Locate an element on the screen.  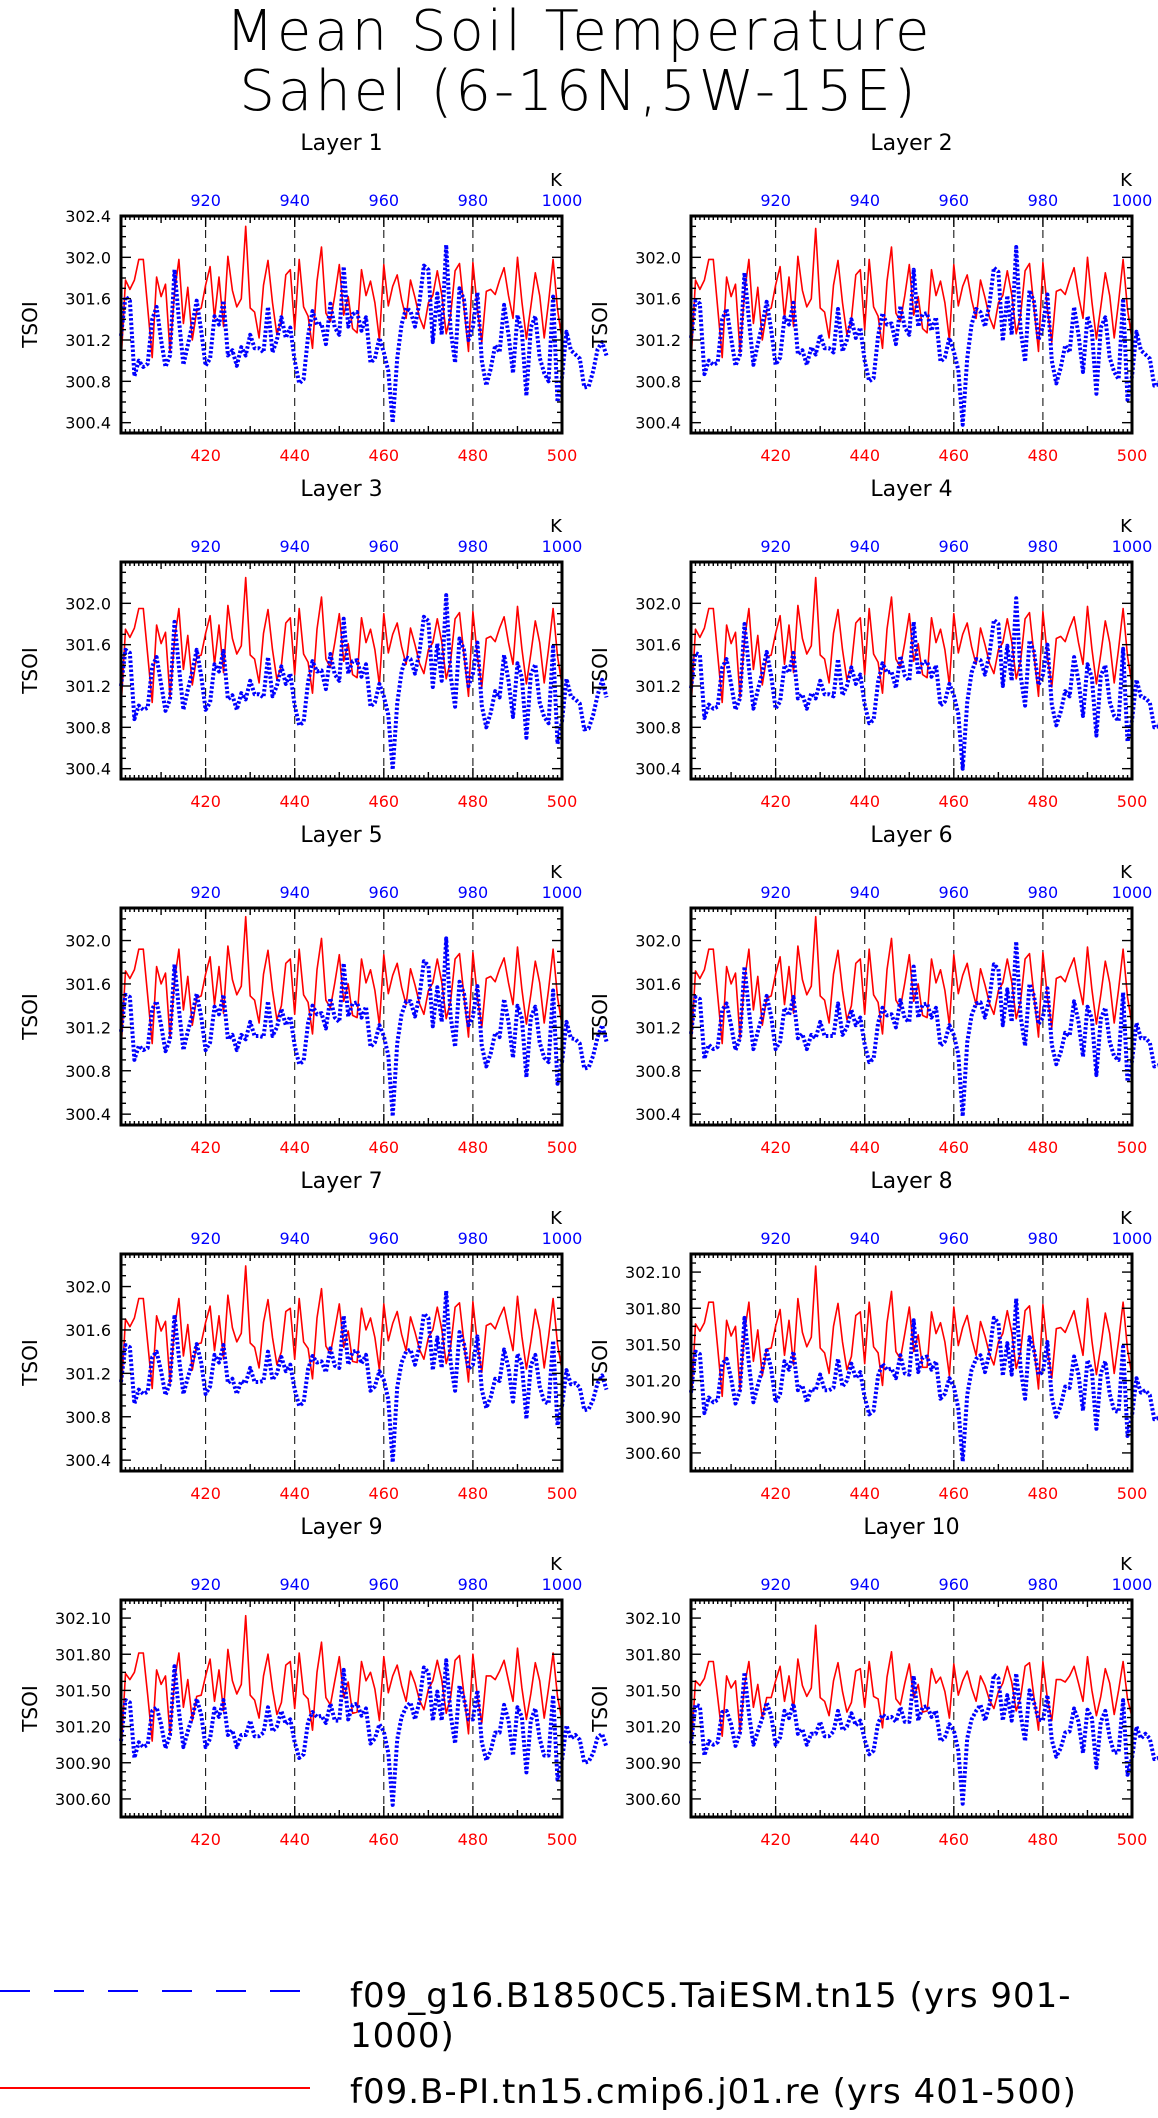
panel-title: Layer 7 is located at coordinates (341, 1181).